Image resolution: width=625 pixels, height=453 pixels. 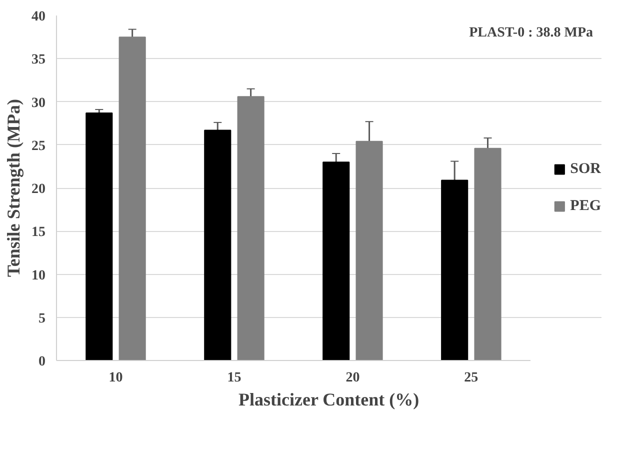 What do you see at coordinates (39, 276) in the screenshot?
I see `y-tick-label: 10` at bounding box center [39, 276].